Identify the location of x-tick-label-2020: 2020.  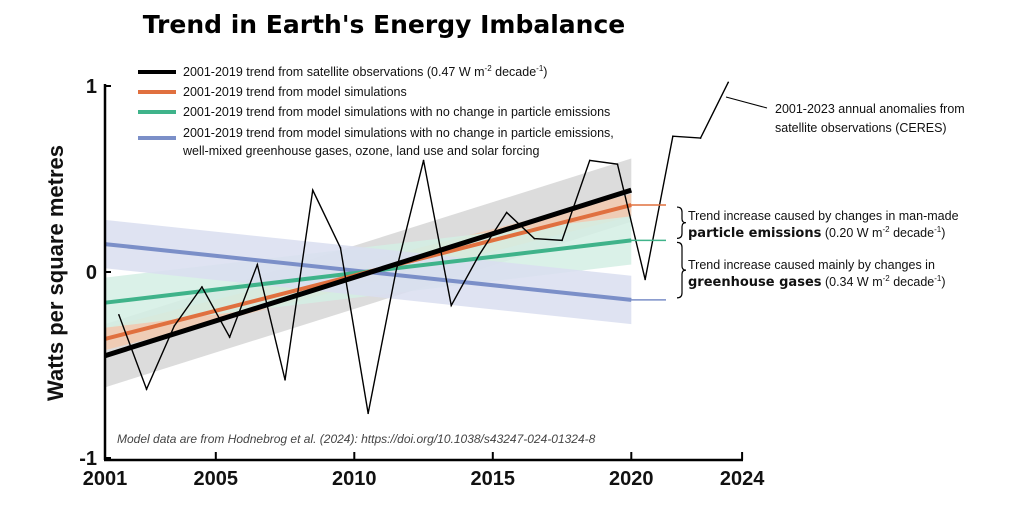
(631, 479).